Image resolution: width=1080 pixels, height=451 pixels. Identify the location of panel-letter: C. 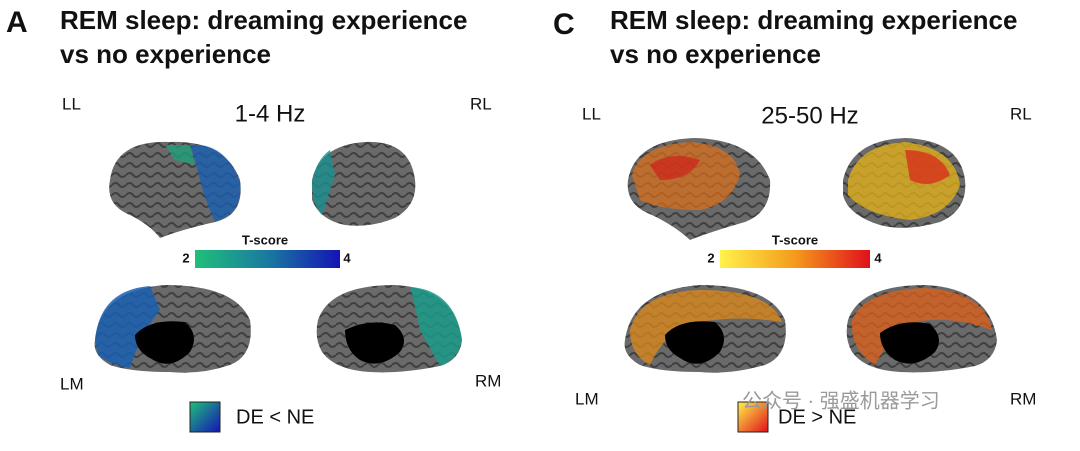
(564, 24).